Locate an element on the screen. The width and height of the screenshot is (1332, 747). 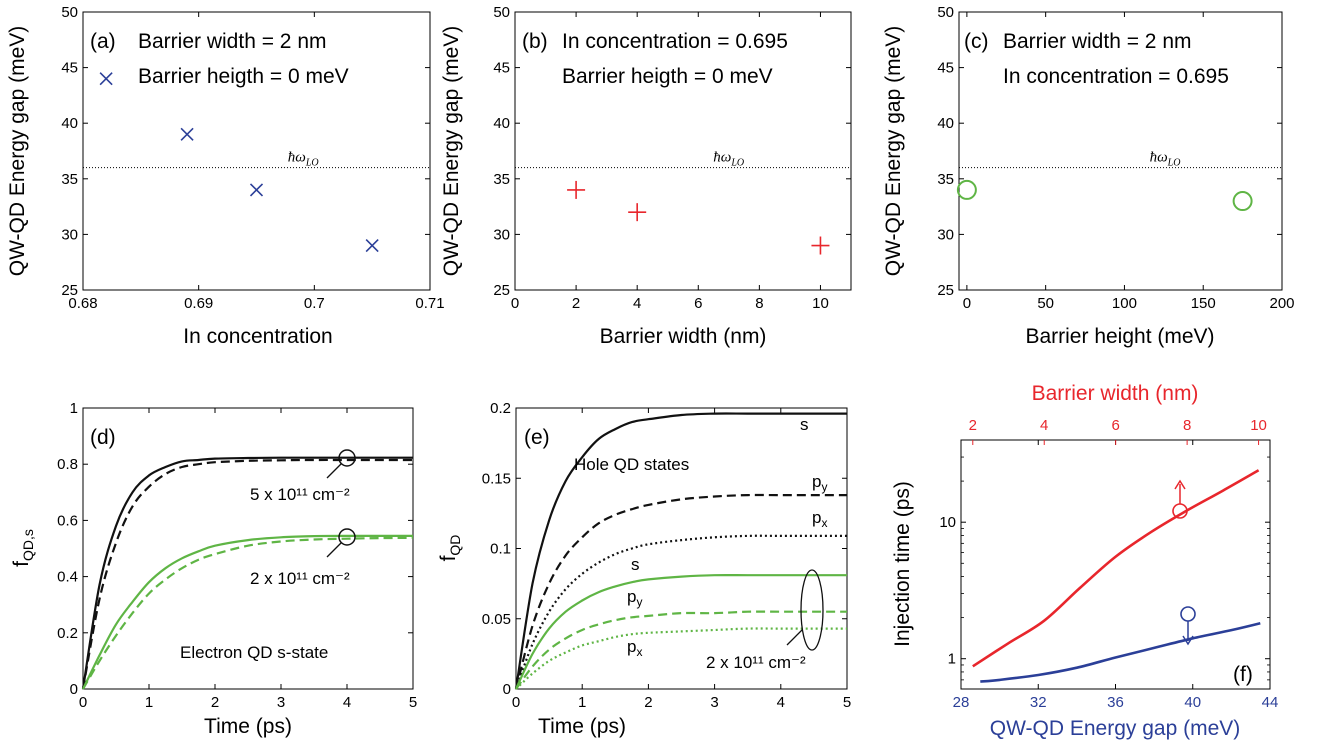
blue-arrowhead is located at coordinates (1188, 640).